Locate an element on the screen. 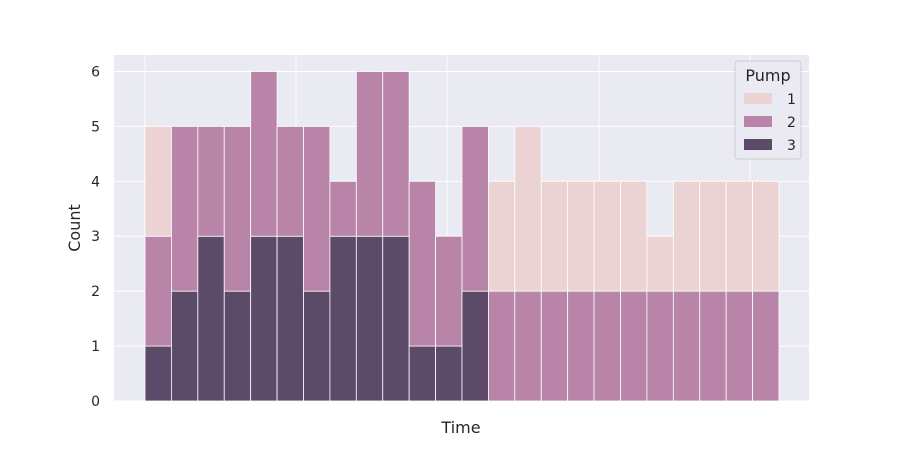 The height and width of the screenshot is (450, 900). y-axis-ticks: 0 1 2 3 4 5 6 is located at coordinates (95, 237).